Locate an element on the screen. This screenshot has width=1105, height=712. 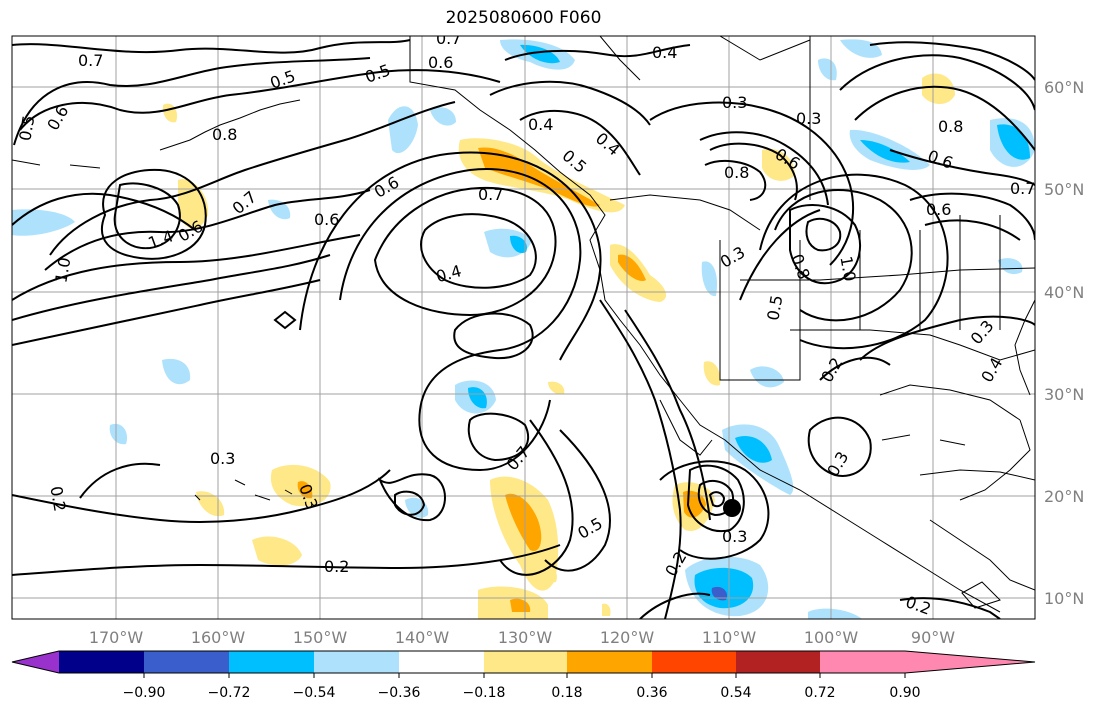
colorbar-tick-label: 0.36 is located at coordinates (651, 693).